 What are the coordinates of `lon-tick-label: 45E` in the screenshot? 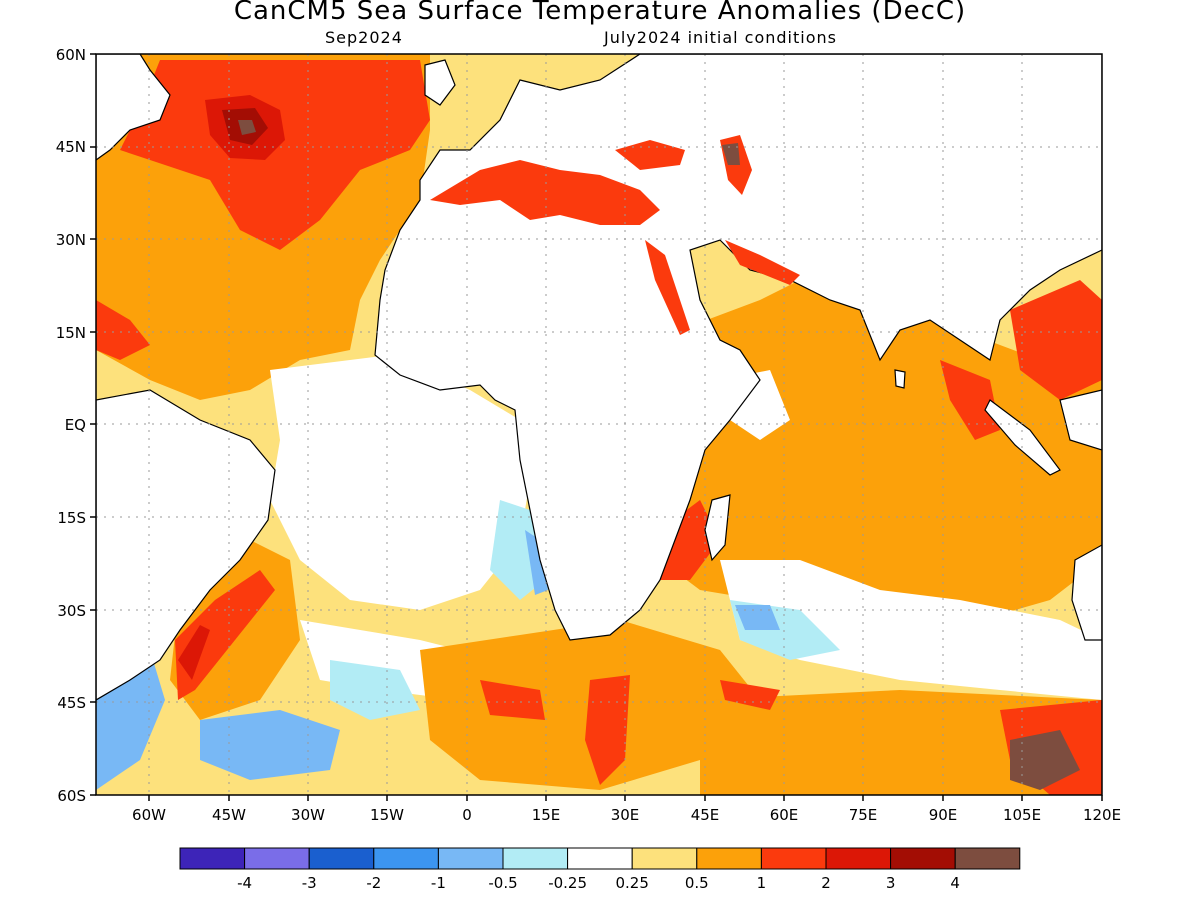 It's located at (705, 815).